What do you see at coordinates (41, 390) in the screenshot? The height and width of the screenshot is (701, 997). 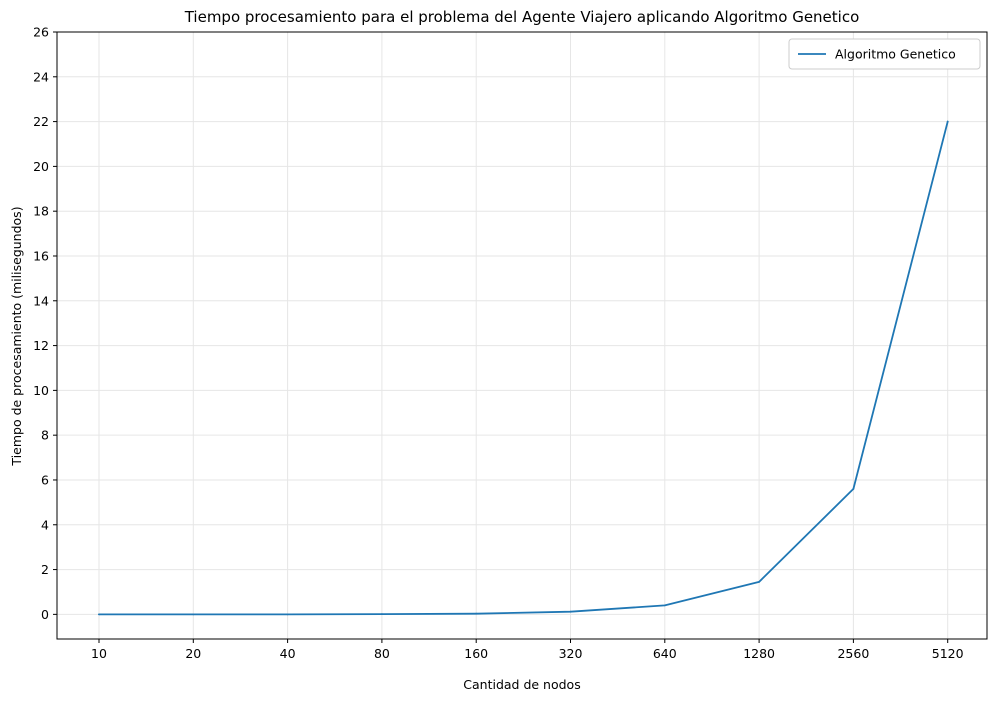 I see `y-tick-label: 10` at bounding box center [41, 390].